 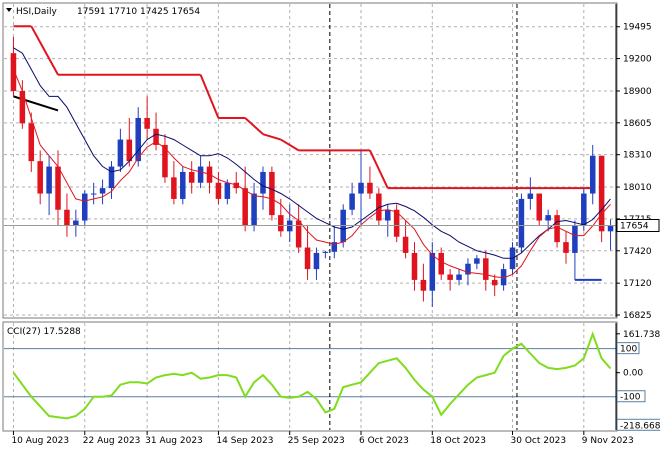 I want to click on price-tick-label: 18900, so click(x=637, y=92).